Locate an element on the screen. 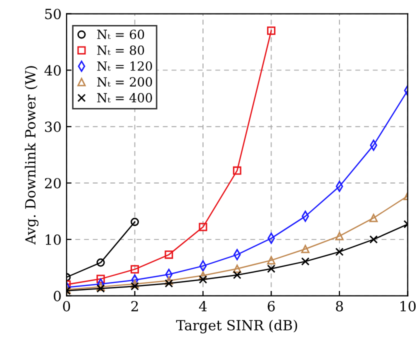 This screenshot has height=344, width=416. x-tick-label: 8 is located at coordinates (339, 306).